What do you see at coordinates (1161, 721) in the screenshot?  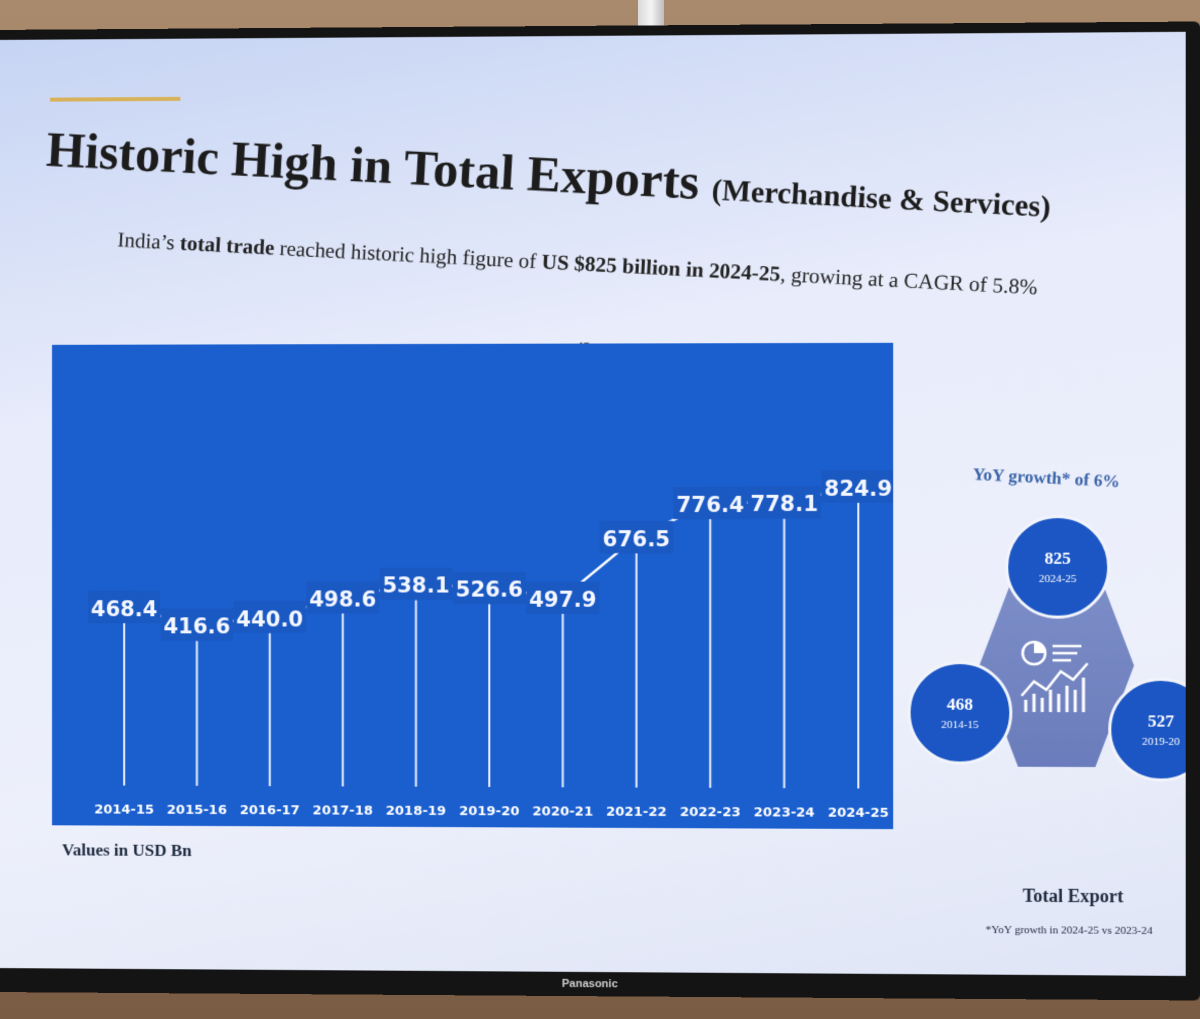 I see `circle-value: 527` at bounding box center [1161, 721].